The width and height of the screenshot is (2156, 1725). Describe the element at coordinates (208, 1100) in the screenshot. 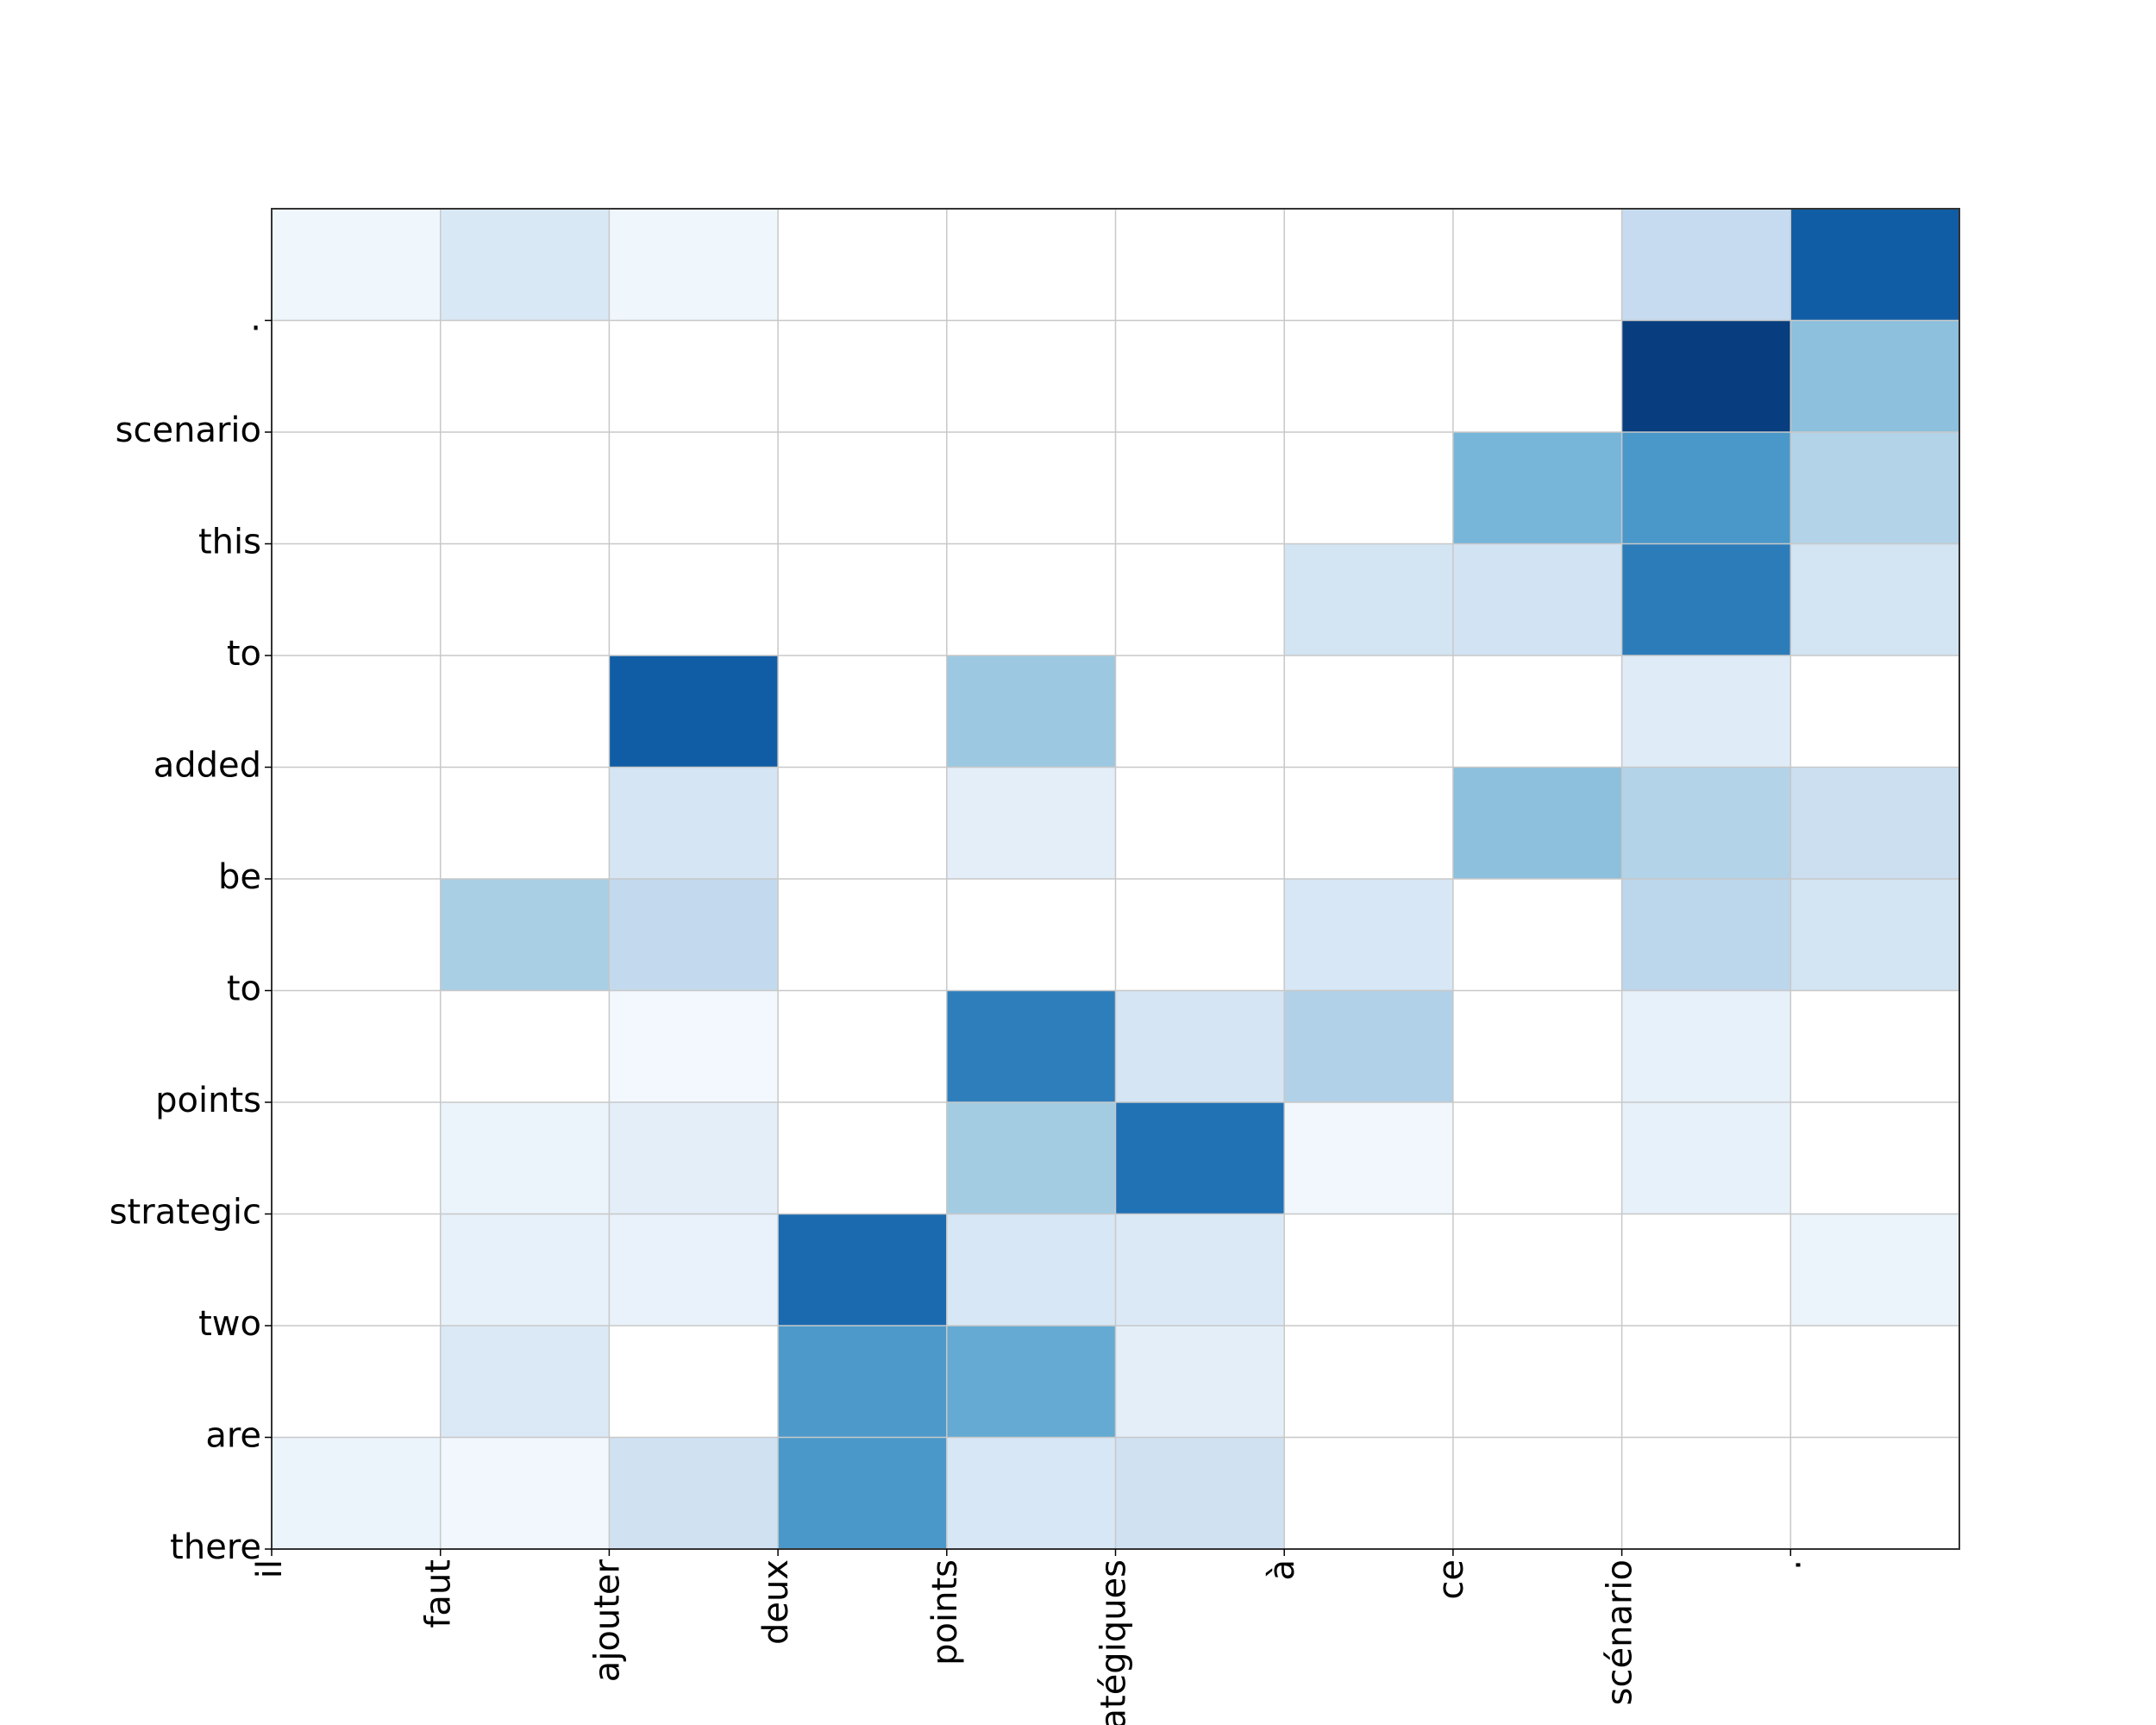

I see `y-tick-label: points` at that location.